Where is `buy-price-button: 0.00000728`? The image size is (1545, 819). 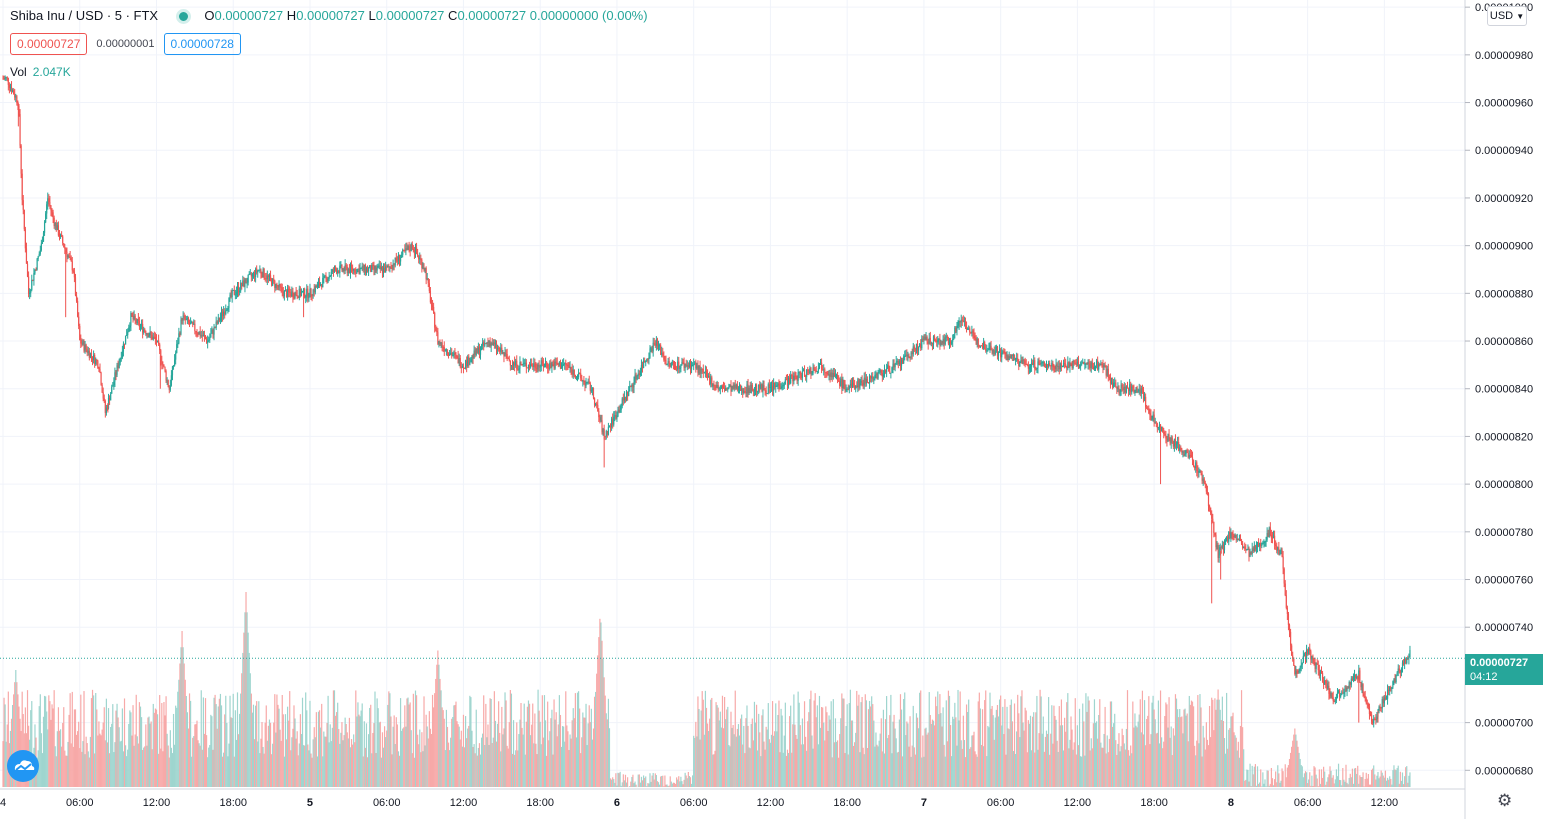 buy-price-button: 0.00000728 is located at coordinates (202, 44).